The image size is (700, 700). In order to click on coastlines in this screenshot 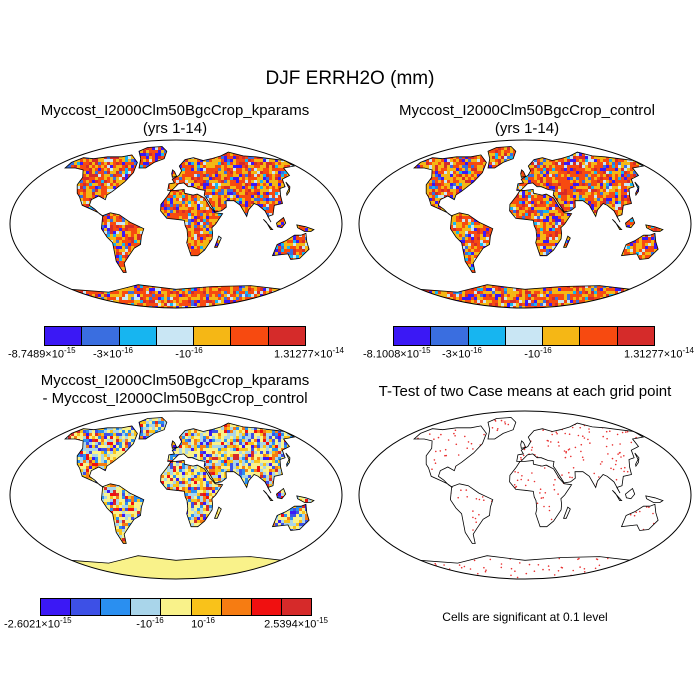, I will do `click(538, 227)`.